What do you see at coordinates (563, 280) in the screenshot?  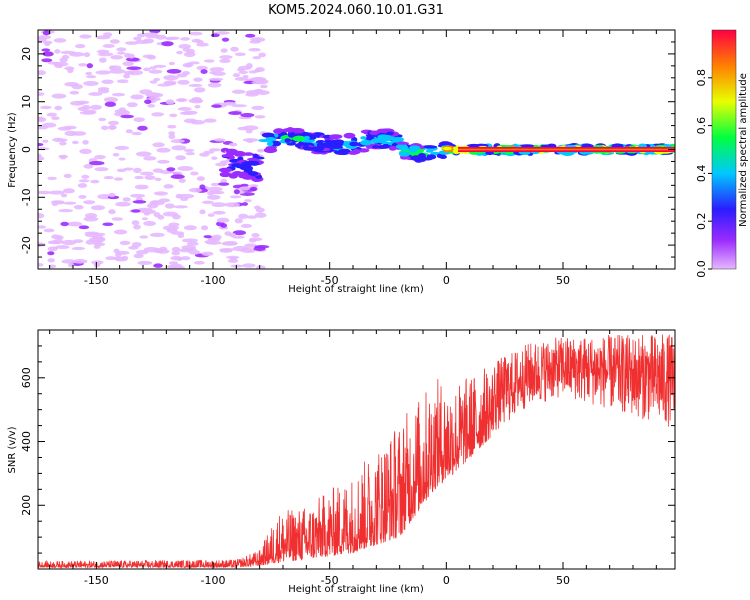 I see `x-tick-label: 50` at bounding box center [563, 280].